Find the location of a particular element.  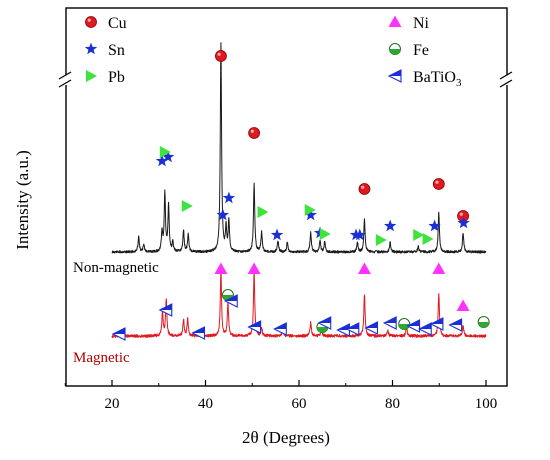

series-label-magnetic: Magnetic is located at coordinates (101, 358).